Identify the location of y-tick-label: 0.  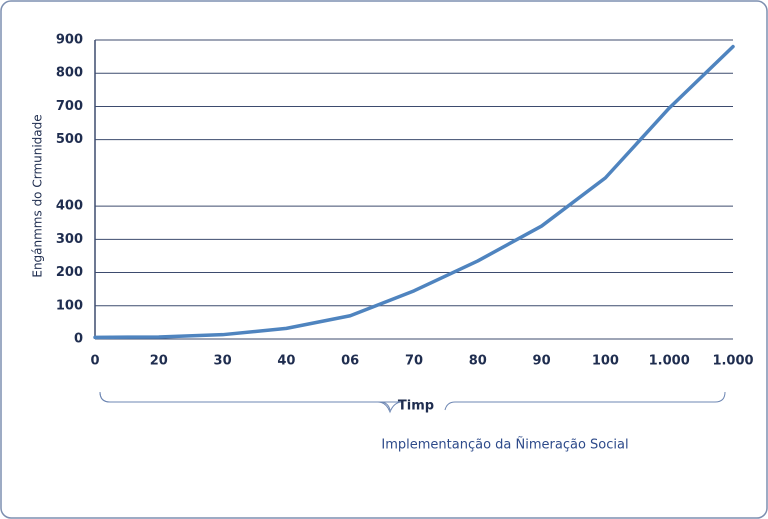
(78, 339).